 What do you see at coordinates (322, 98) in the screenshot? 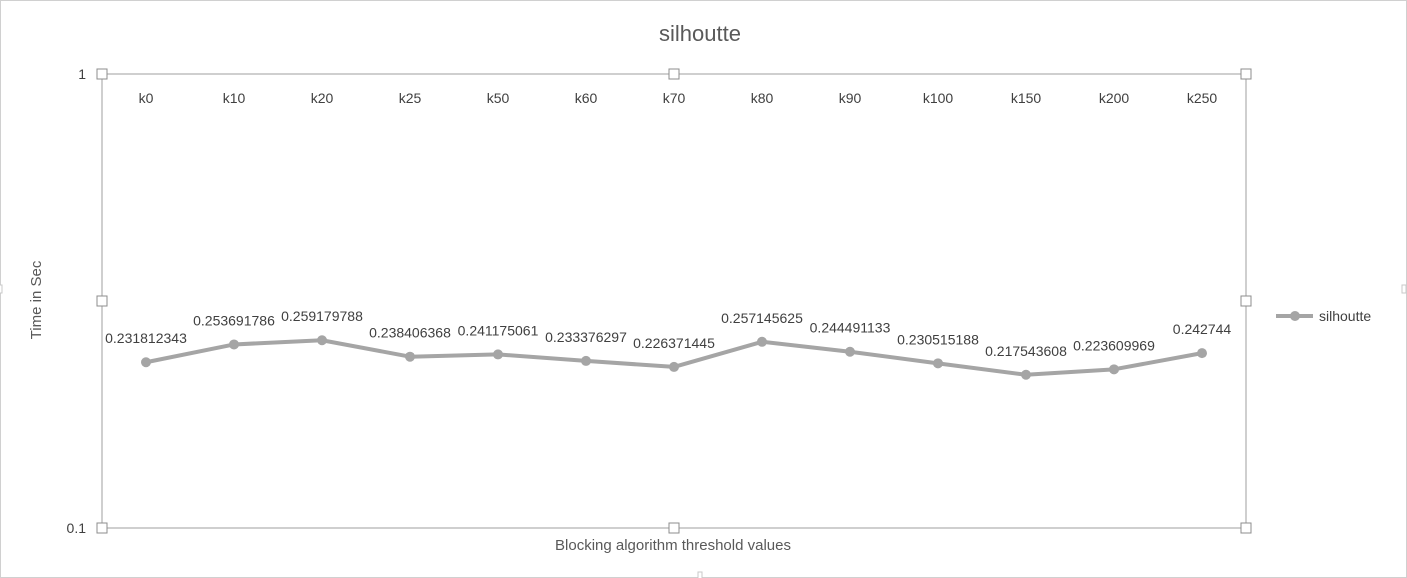
I see `category-label: k20` at bounding box center [322, 98].